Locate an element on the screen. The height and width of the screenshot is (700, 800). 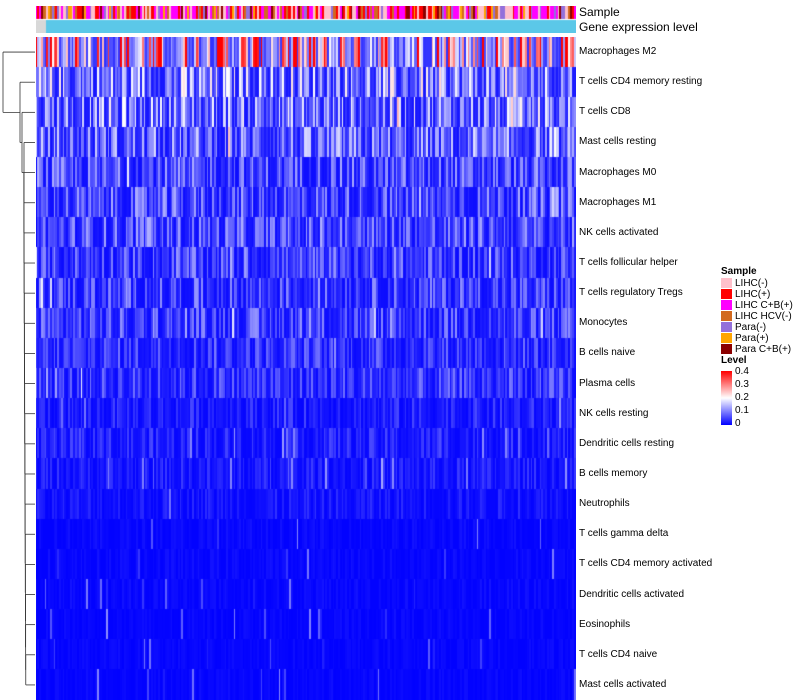
row-label: T cells CD4 memory activated is located at coordinates (646, 563).